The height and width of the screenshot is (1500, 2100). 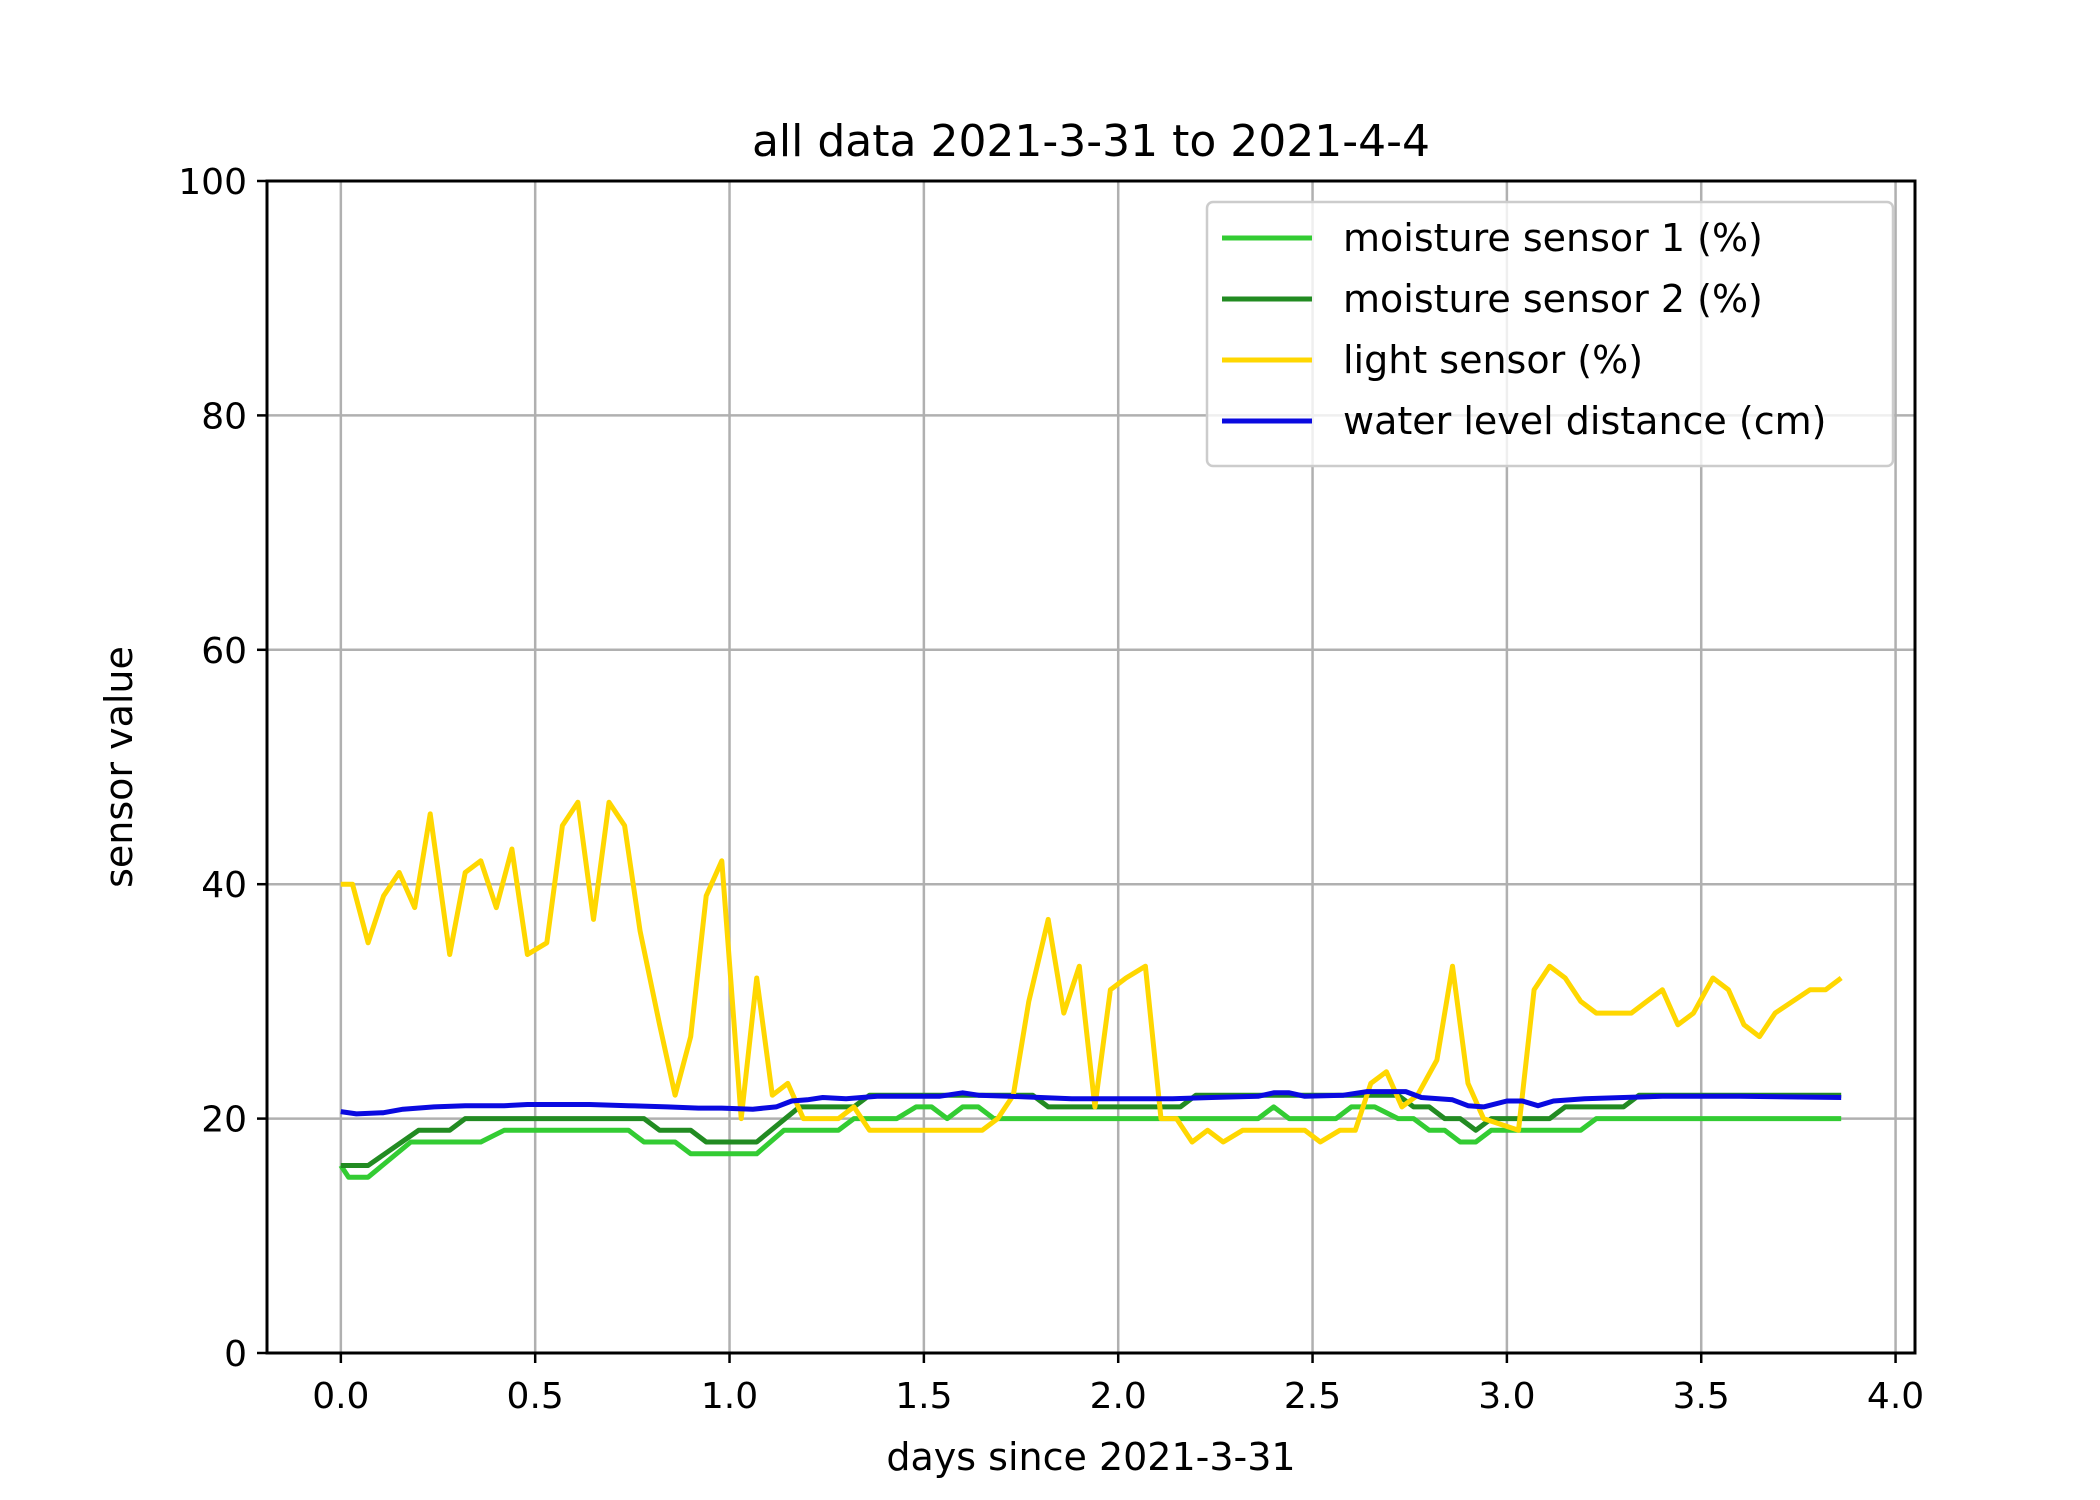 I want to click on legend-label: water level distance (cm), so click(x=1584, y=421).